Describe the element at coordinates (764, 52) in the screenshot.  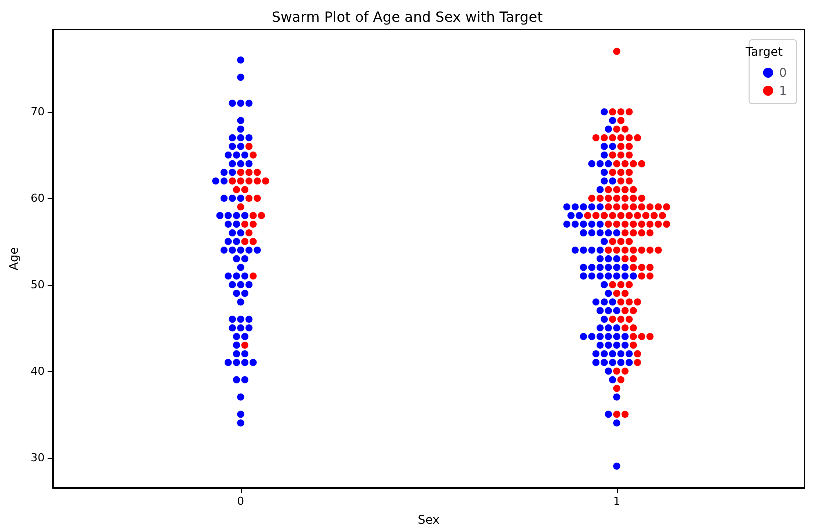
I see `legend-title: Target` at that location.